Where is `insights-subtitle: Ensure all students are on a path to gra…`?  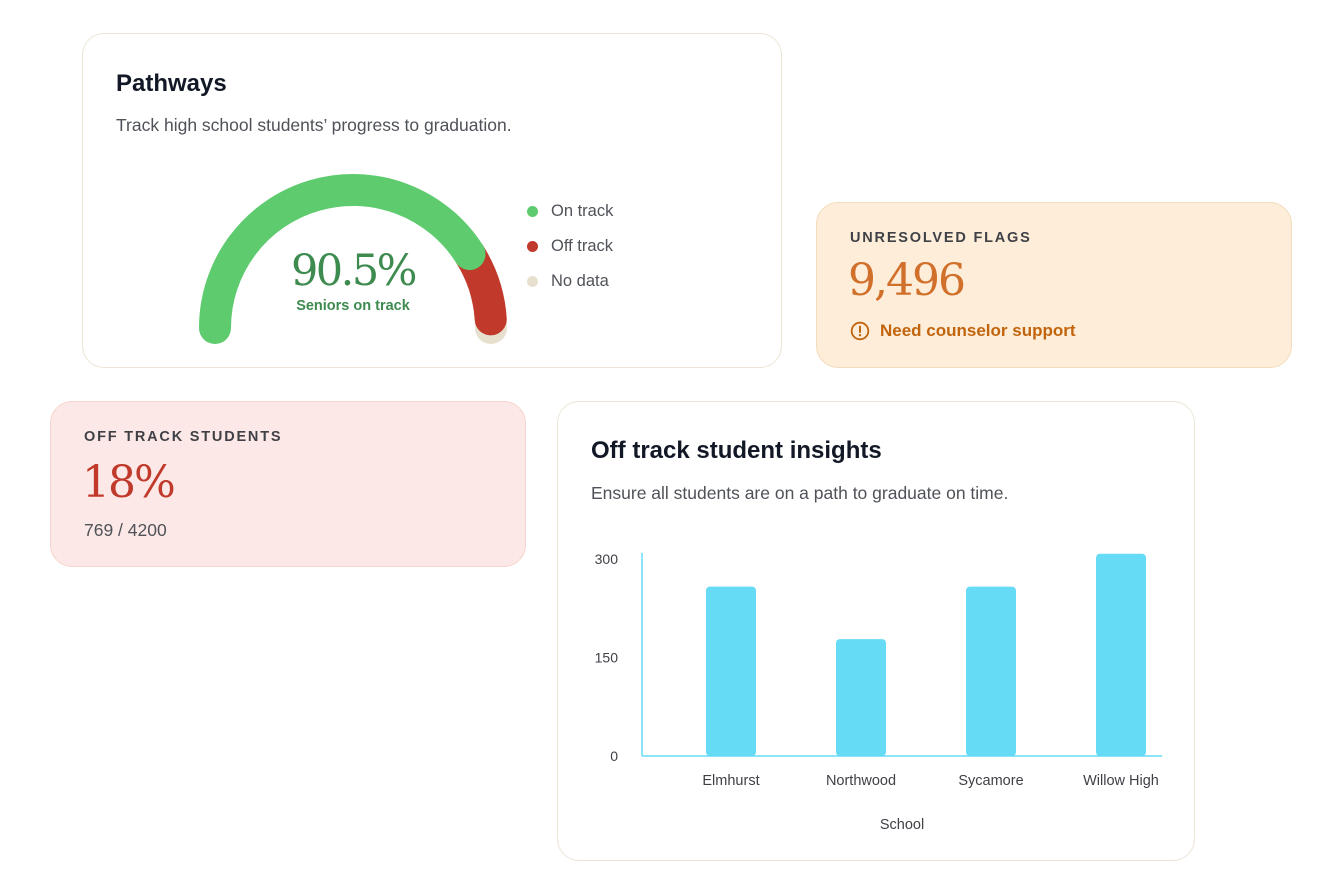
insights-subtitle: Ensure all students are on a path to gra… is located at coordinates (800, 493).